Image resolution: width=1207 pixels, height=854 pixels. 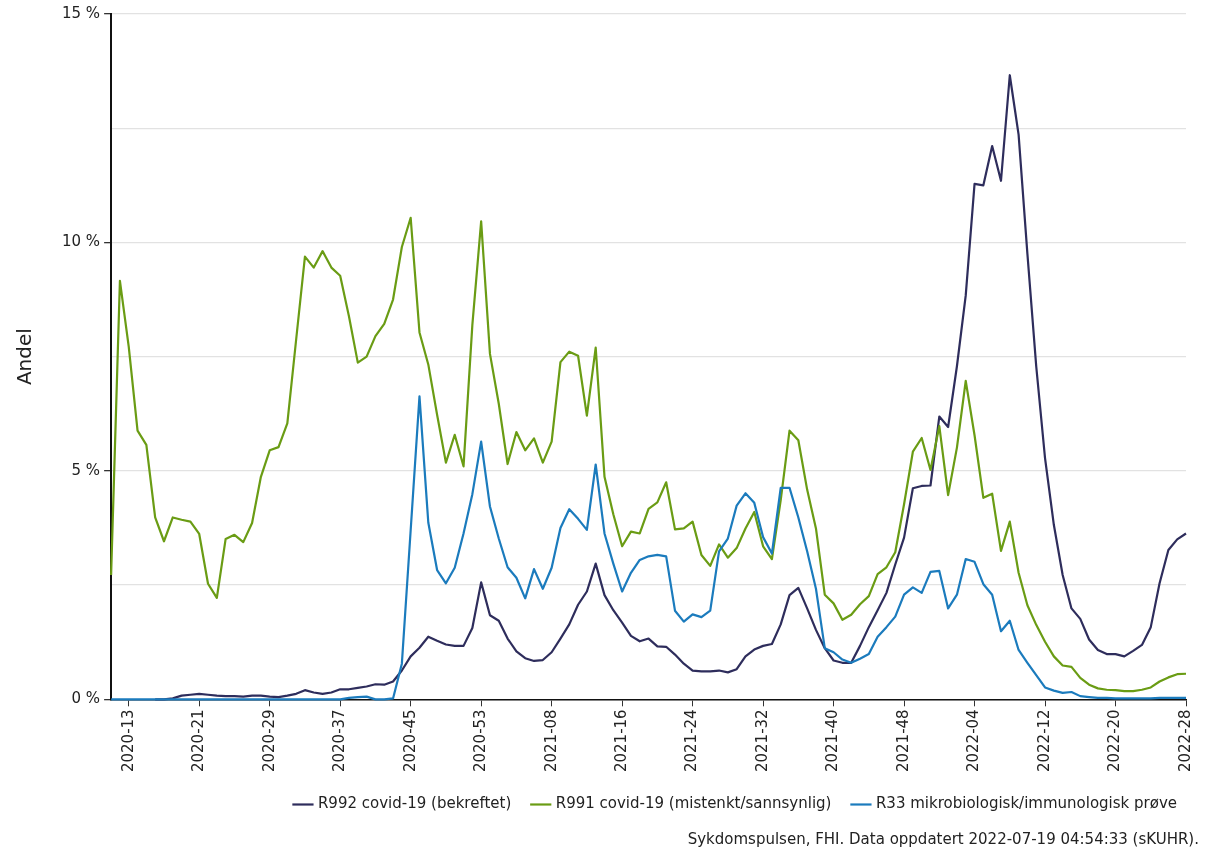 What do you see at coordinates (1184, 741) in the screenshot?
I see `x-tick-label: 2022-28` at bounding box center [1184, 741].